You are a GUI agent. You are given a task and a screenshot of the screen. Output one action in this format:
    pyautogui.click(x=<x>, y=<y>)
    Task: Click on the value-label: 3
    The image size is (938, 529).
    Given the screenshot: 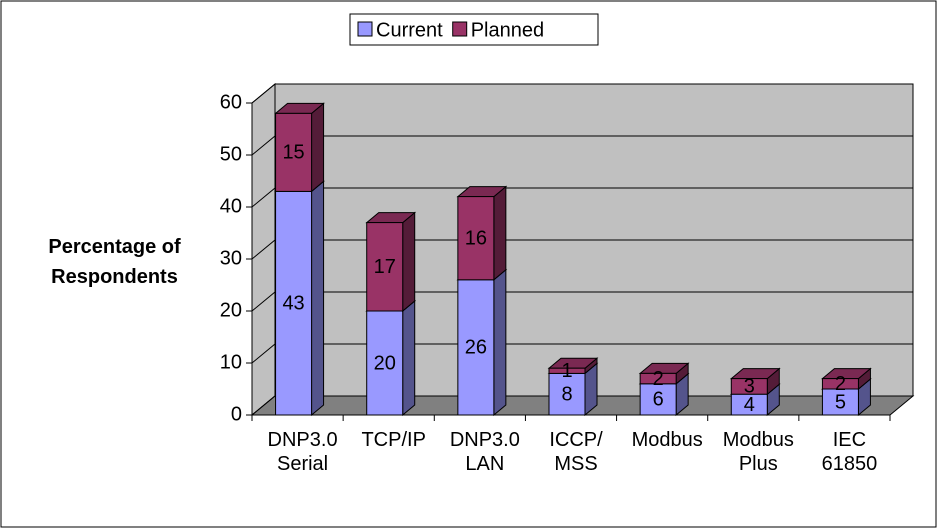 What is the action you would take?
    pyautogui.click(x=749, y=387)
    